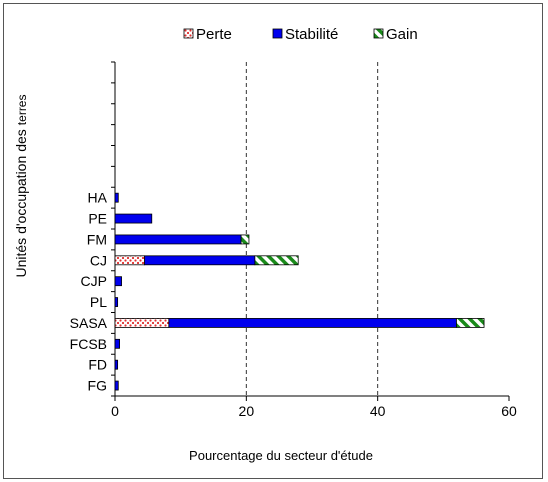 The width and height of the screenshot is (548, 482). Describe the element at coordinates (118, 281) in the screenshot. I see `bar-stabilité-cjp` at that location.